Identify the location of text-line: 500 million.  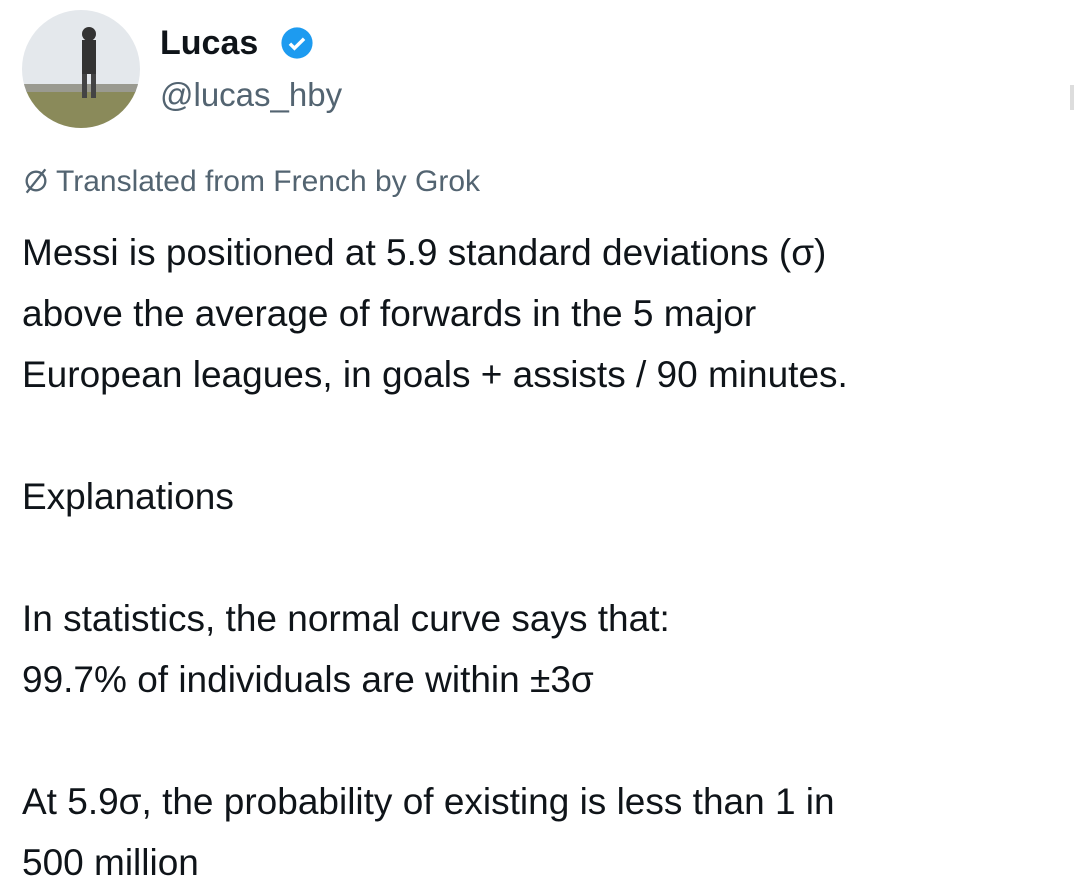
(110, 862).